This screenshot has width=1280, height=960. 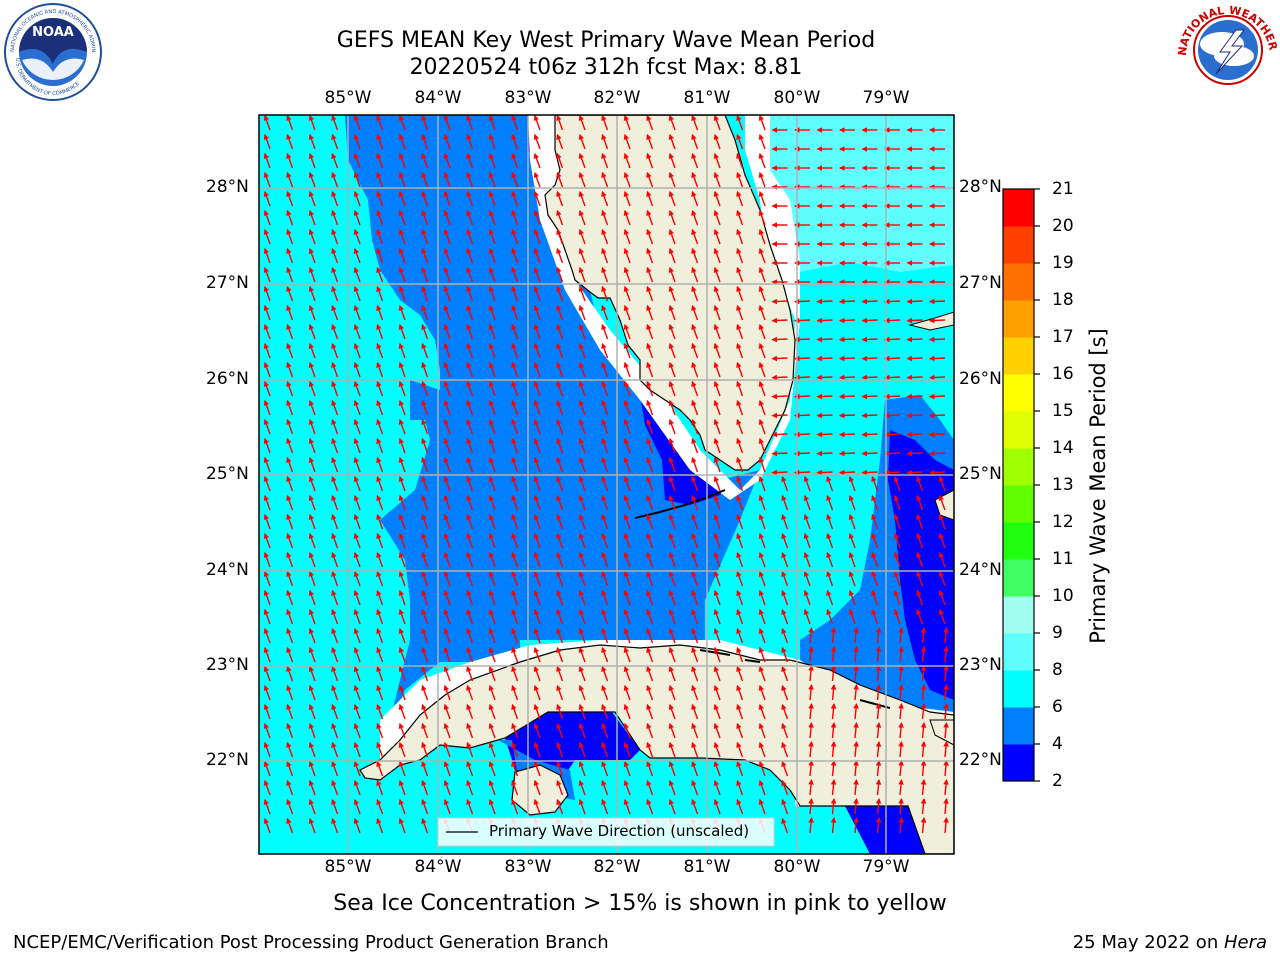 I want to click on colorbar-tick-label: 21, so click(x=1063, y=189).